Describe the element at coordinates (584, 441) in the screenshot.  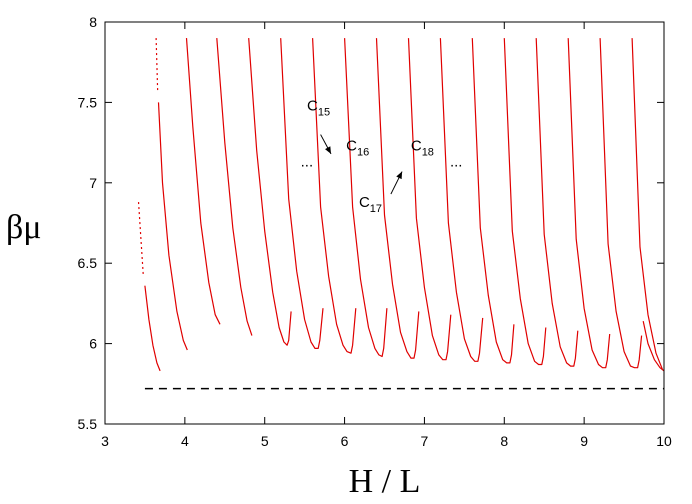
I see `x-tick-label: 9` at that location.